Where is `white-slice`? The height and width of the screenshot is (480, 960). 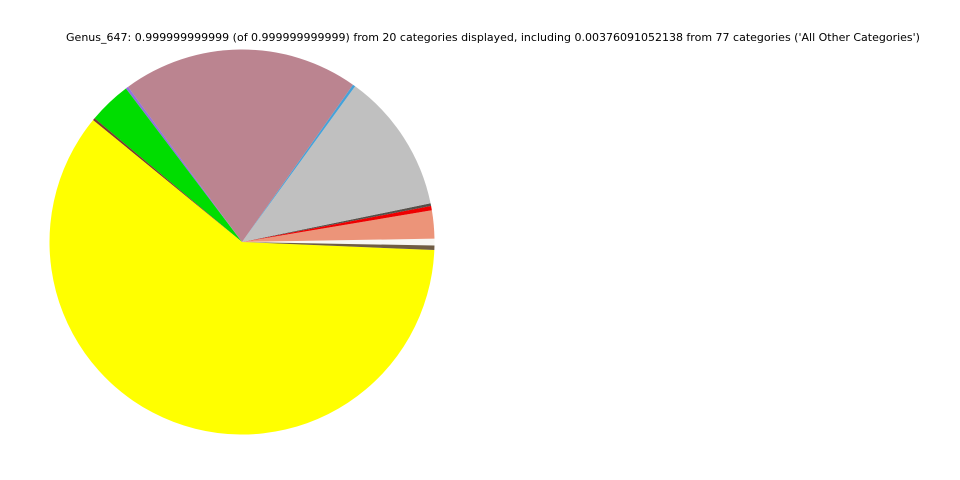
white-slice is located at coordinates (338, 242).